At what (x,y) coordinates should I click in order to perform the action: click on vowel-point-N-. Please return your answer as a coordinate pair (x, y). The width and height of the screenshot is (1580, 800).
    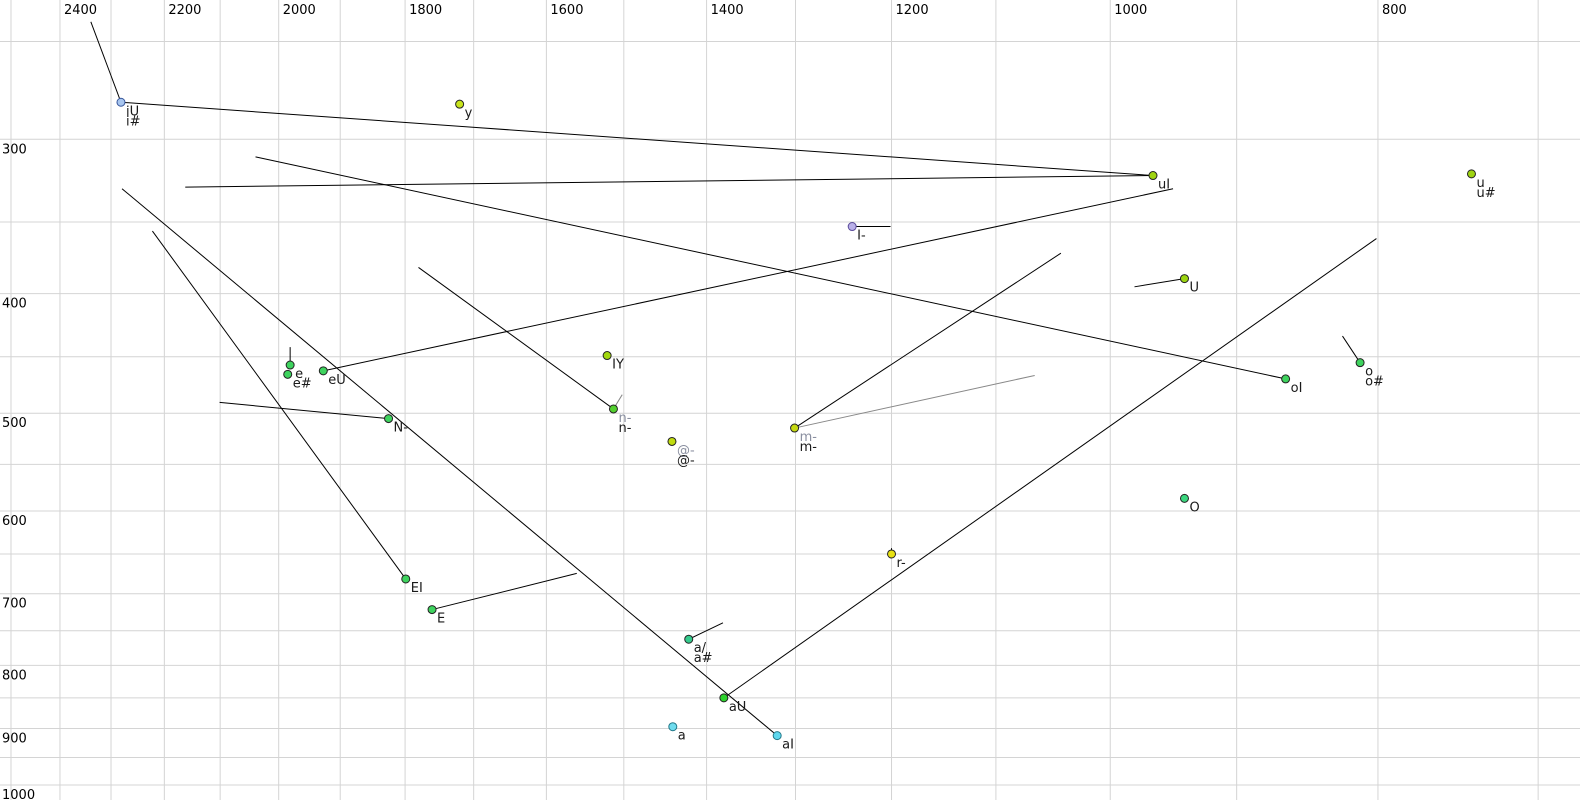
    Looking at the image, I should click on (389, 419).